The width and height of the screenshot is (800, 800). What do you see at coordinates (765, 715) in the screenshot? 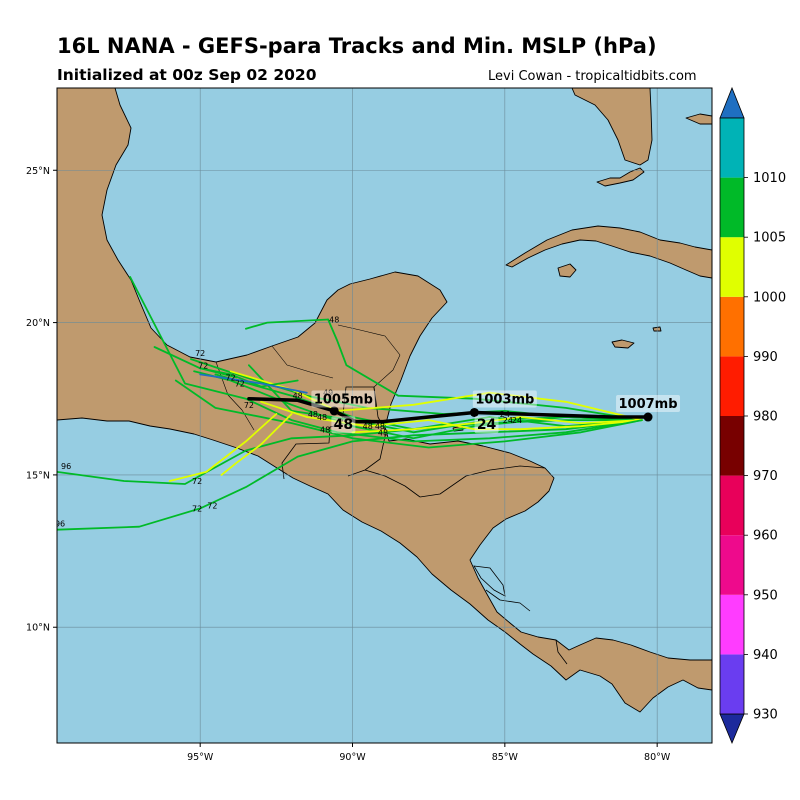
I see `colorbar-level-label: 930` at bounding box center [765, 715].